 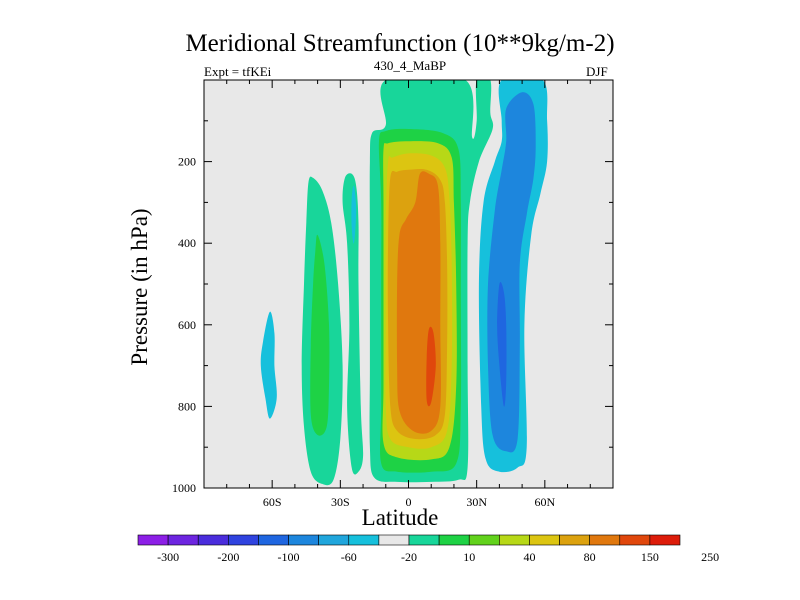 What do you see at coordinates (710, 557) in the screenshot?
I see `colorbar-label: 250` at bounding box center [710, 557].